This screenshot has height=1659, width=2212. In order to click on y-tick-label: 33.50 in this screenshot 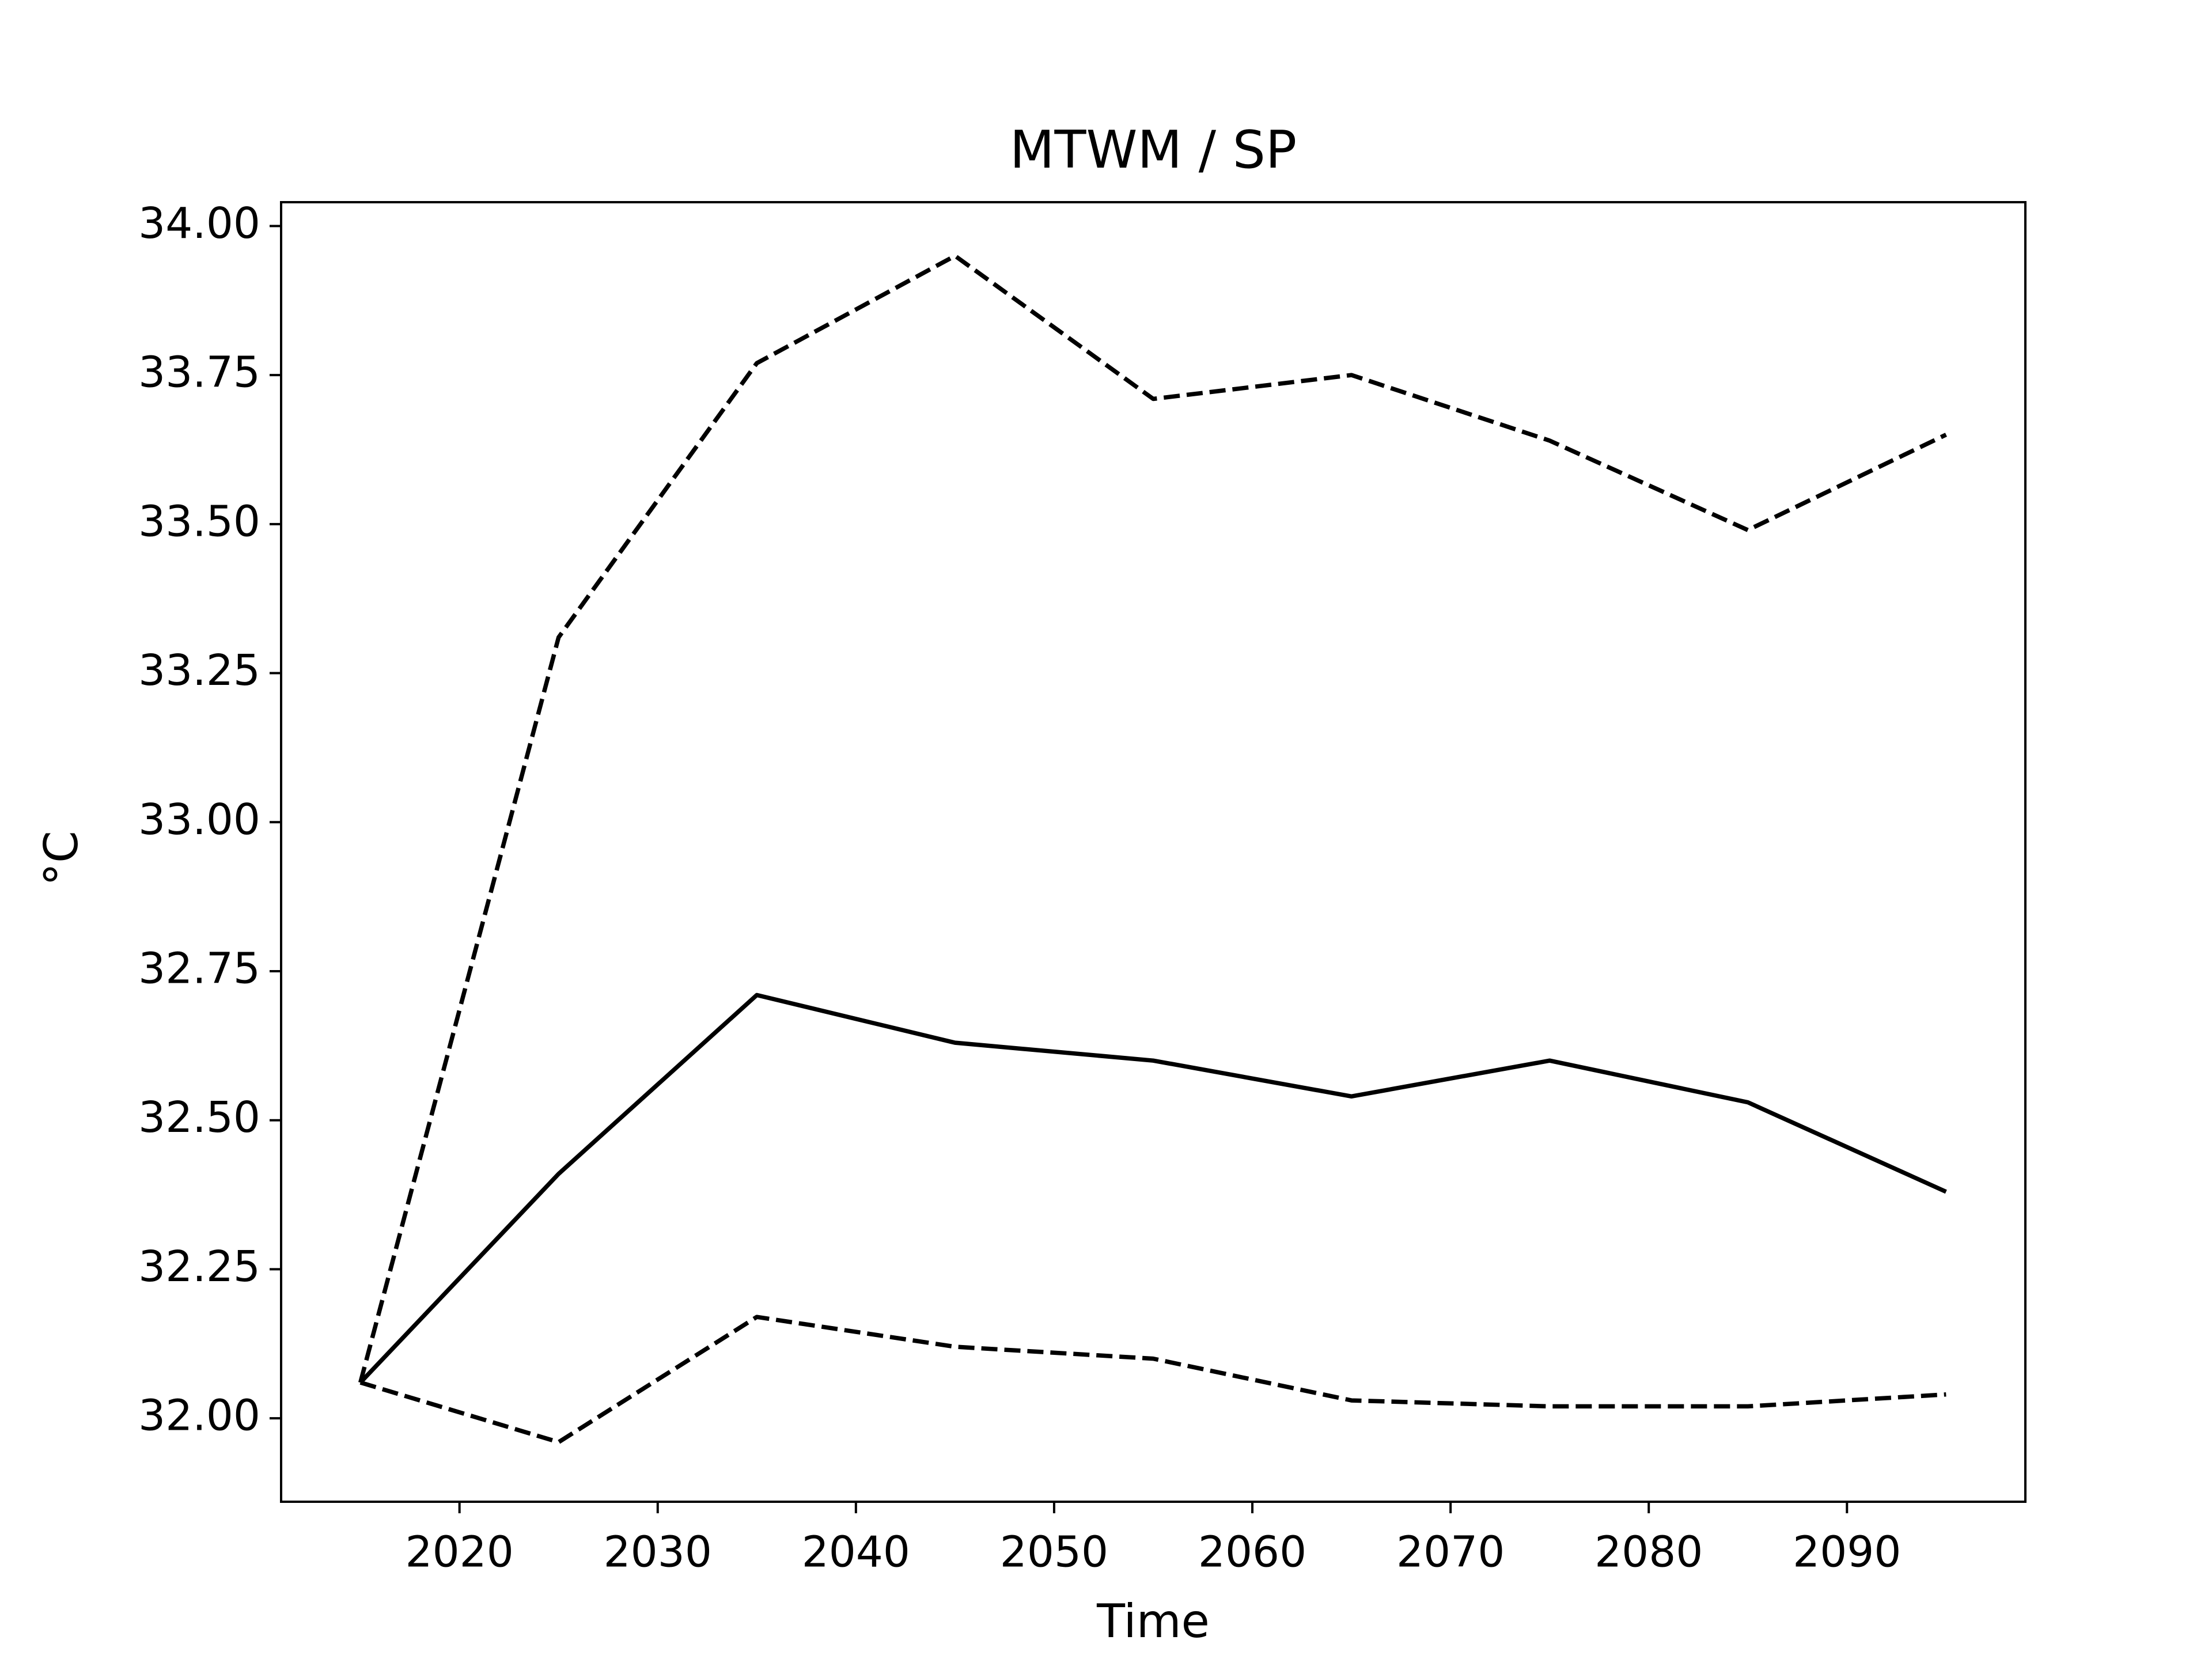, I will do `click(199, 521)`.